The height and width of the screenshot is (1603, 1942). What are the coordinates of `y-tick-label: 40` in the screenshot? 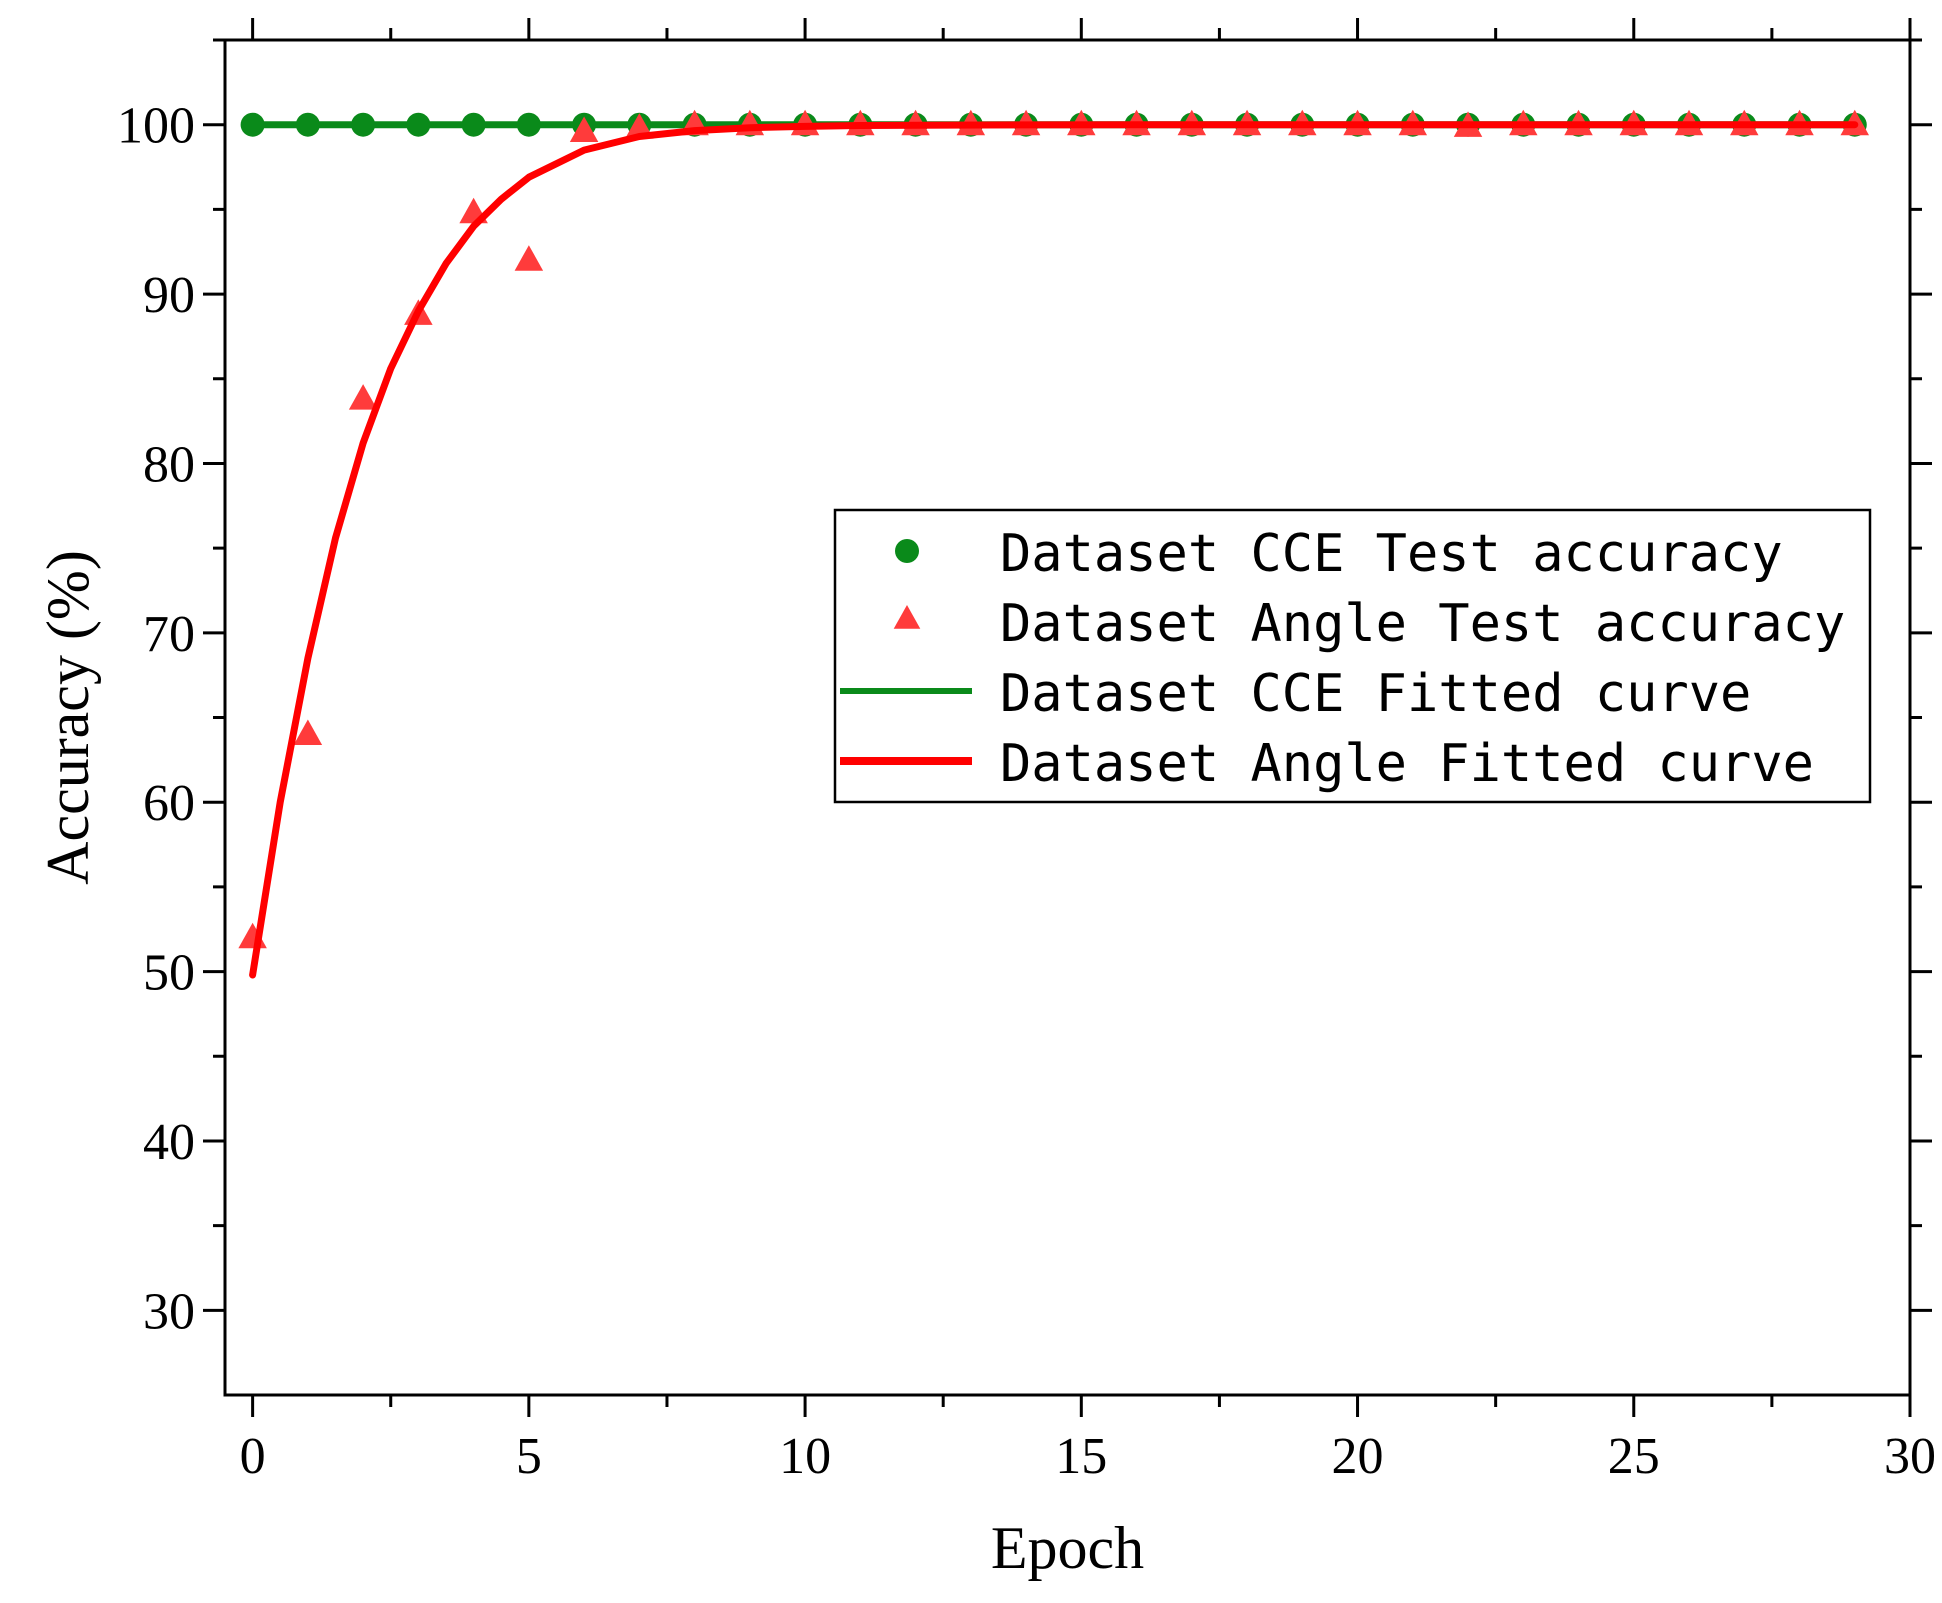 It's located at (169, 1142).